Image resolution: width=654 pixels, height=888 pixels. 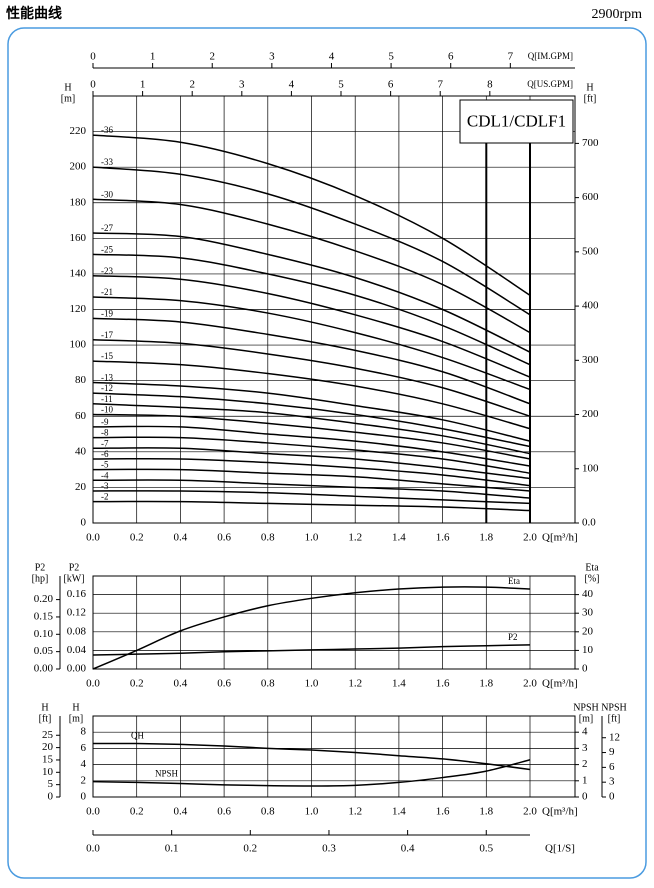 What do you see at coordinates (590, 306) in the screenshot?
I see `y-tick-label: 400` at bounding box center [590, 306].